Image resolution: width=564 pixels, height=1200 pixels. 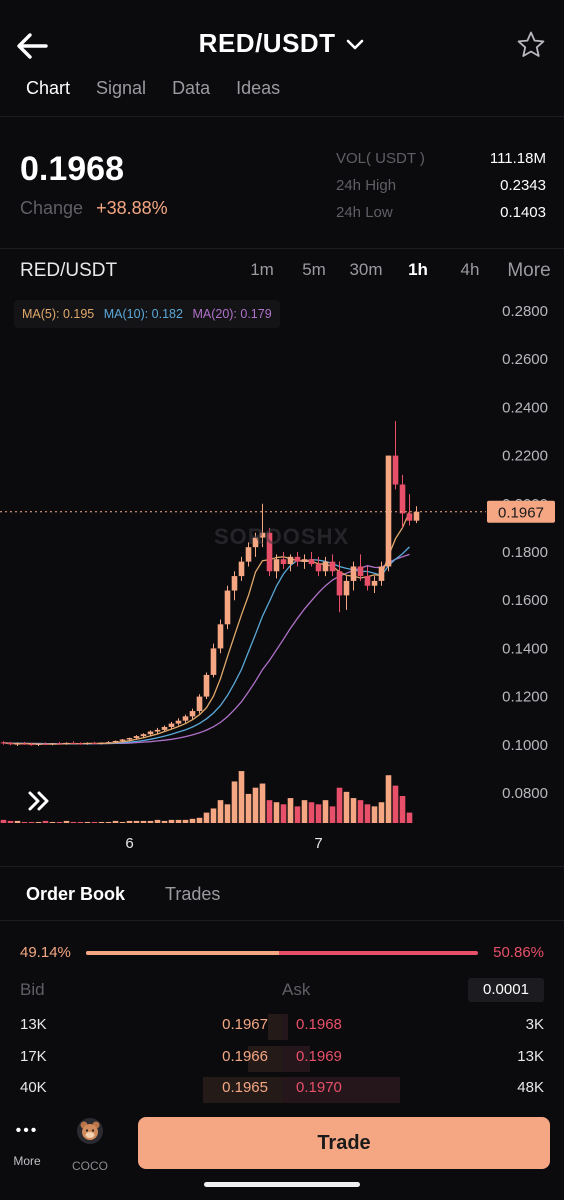 What do you see at coordinates (525, 745) in the screenshot?
I see `y-tick-label: 0.1000` at bounding box center [525, 745].